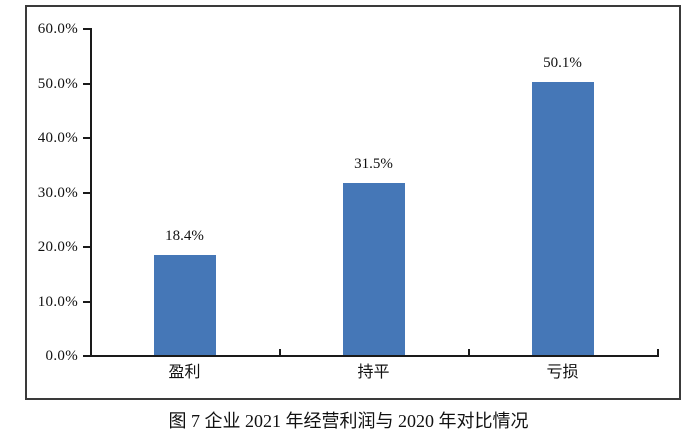 The width and height of the screenshot is (697, 442). I want to click on y-tick-label: 10.0%, so click(57, 301).